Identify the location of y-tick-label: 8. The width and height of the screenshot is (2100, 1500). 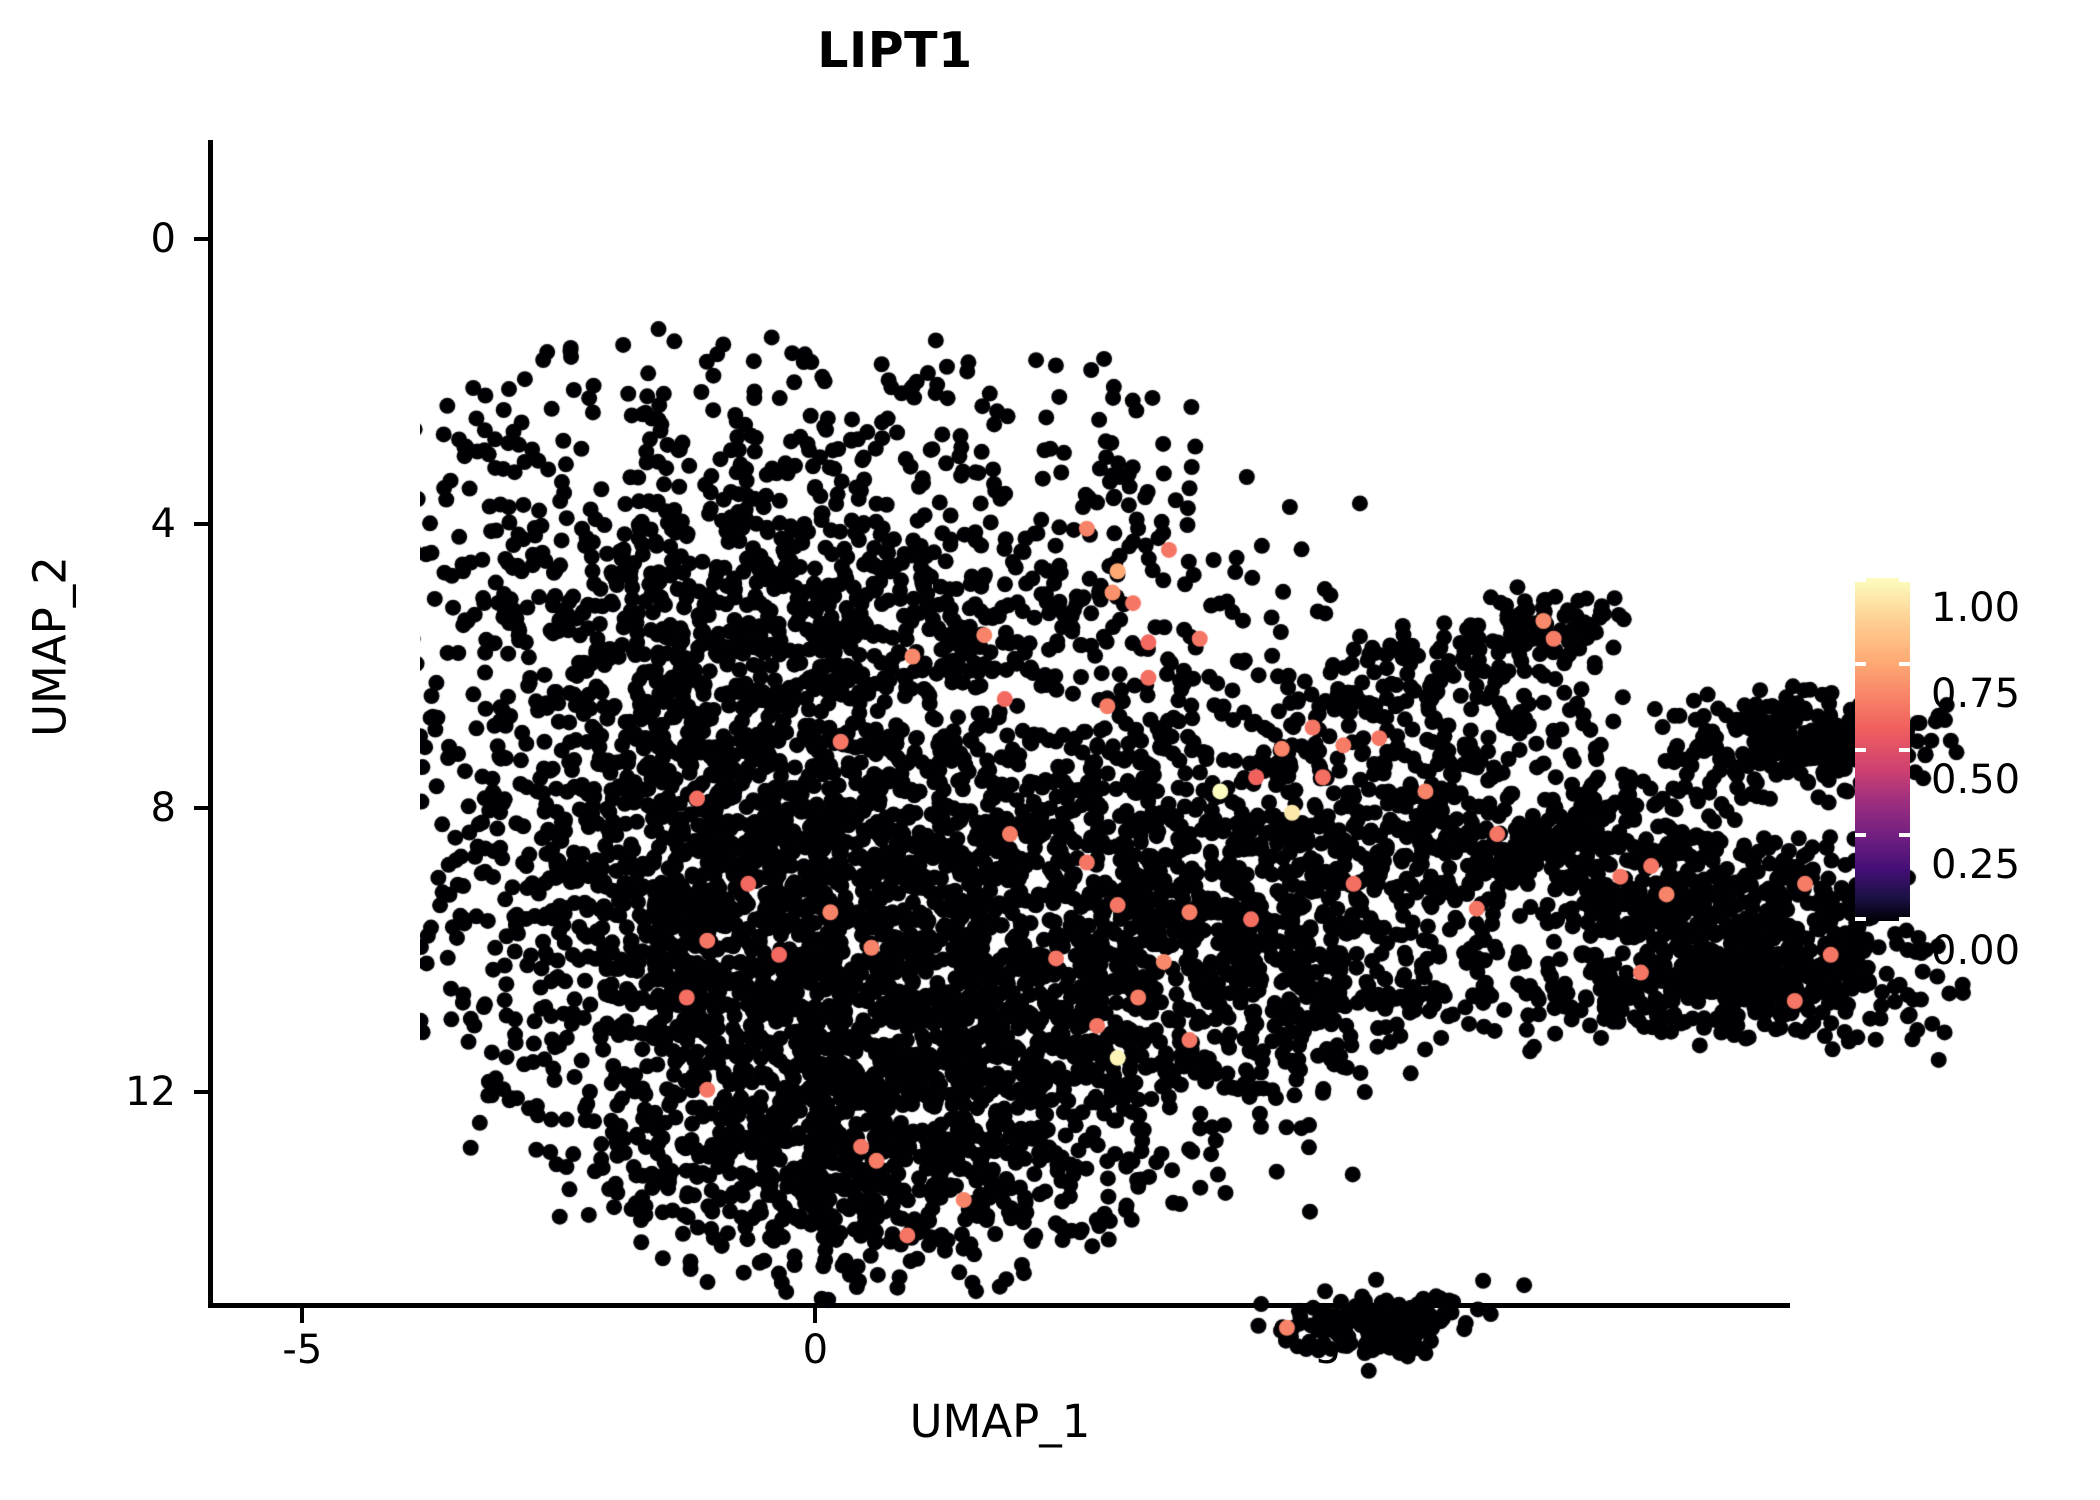
(163, 807).